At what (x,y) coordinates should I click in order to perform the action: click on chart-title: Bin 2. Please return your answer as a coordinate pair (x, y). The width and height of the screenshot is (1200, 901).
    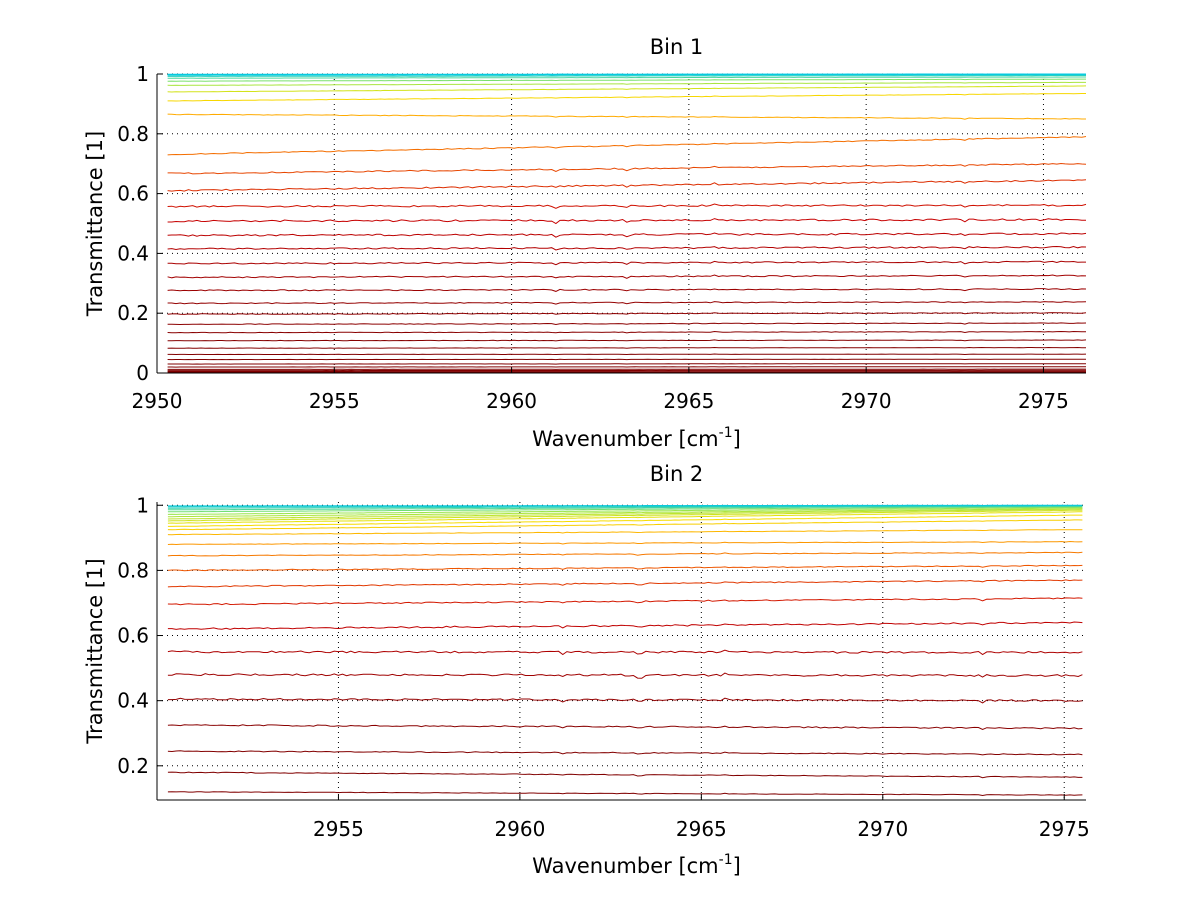
    Looking at the image, I should click on (677, 474).